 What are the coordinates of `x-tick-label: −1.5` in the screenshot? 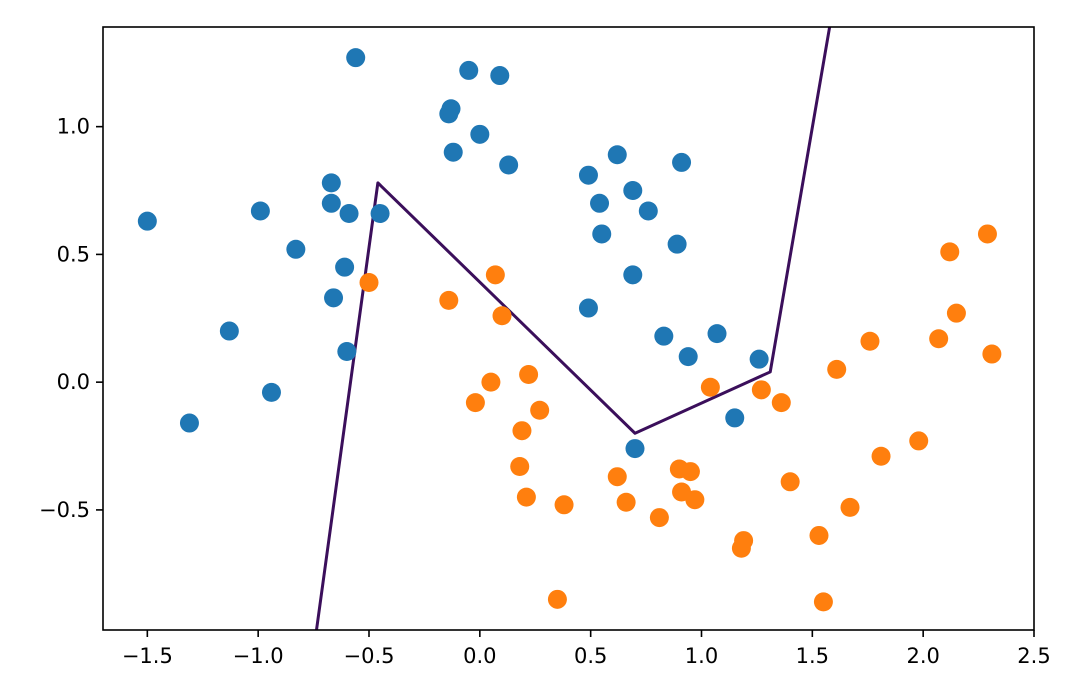 It's located at (147, 656).